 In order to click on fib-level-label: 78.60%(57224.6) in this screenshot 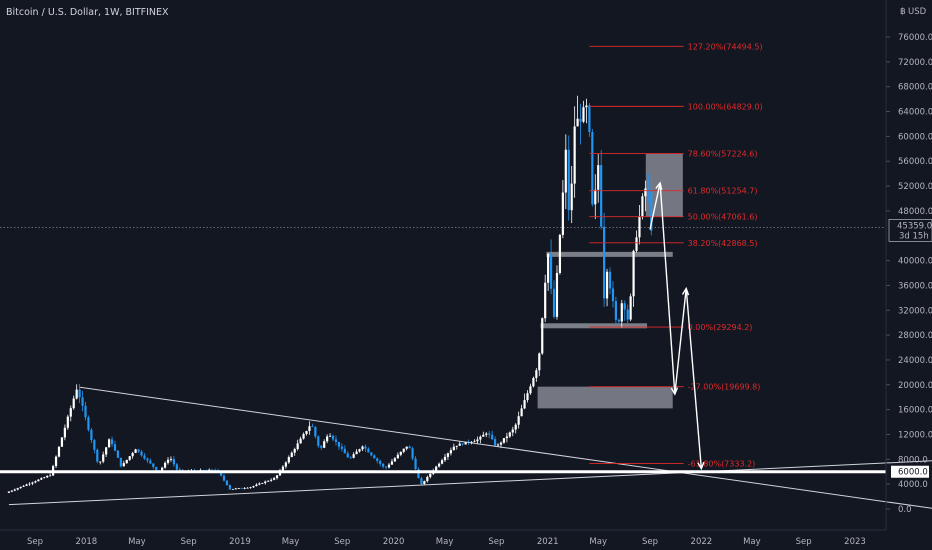, I will do `click(723, 154)`.